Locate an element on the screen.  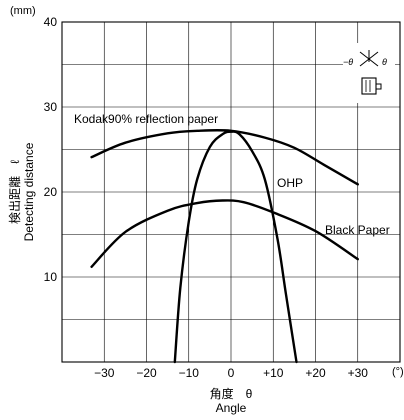
series-label-kodak: Kodak90% reflection paper is located at coordinates (146, 119).